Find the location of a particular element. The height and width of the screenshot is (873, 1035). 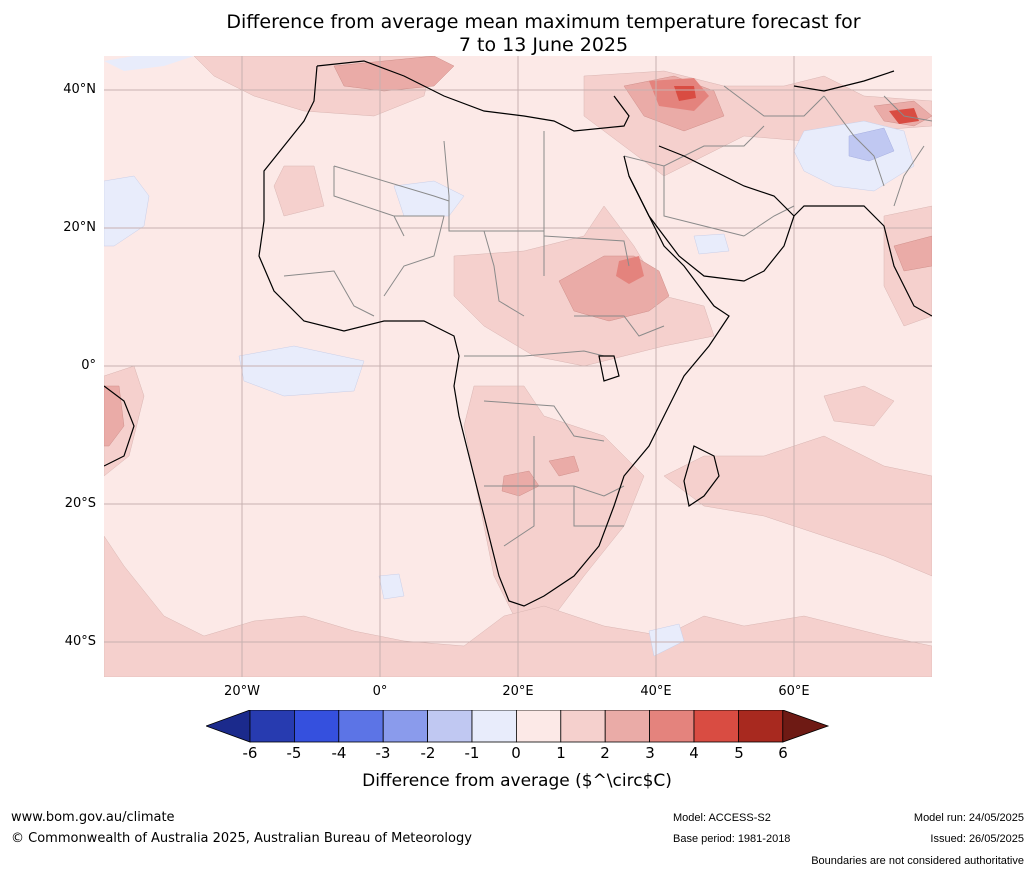

map-title-line-2: 7 to 13 June 2025 is located at coordinates (543, 45).